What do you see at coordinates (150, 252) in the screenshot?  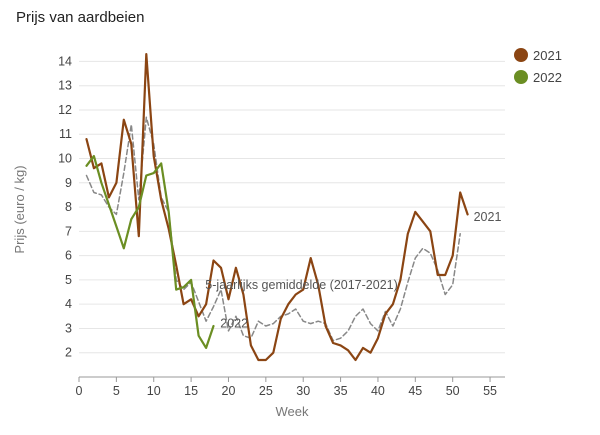 I see `series-line-2022` at bounding box center [150, 252].